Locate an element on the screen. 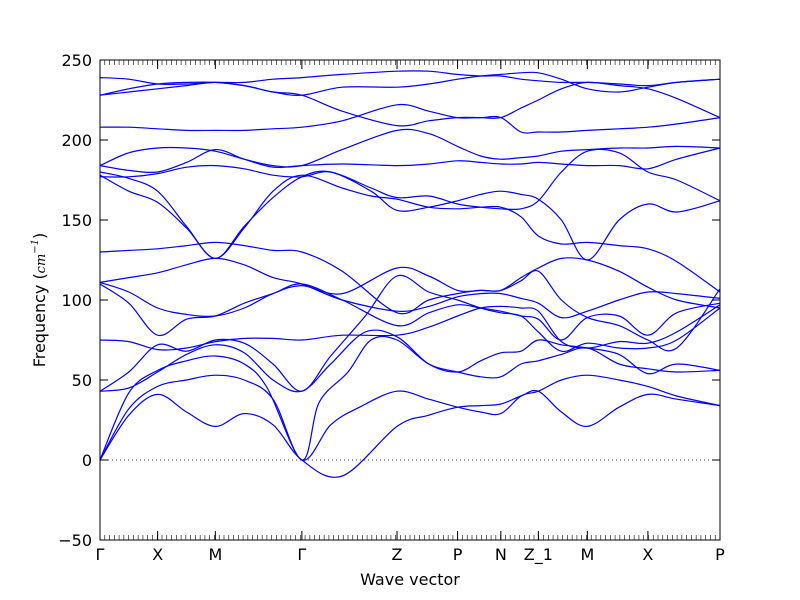 This screenshot has height=600, width=800. x-tick-label: N is located at coordinates (501, 554).